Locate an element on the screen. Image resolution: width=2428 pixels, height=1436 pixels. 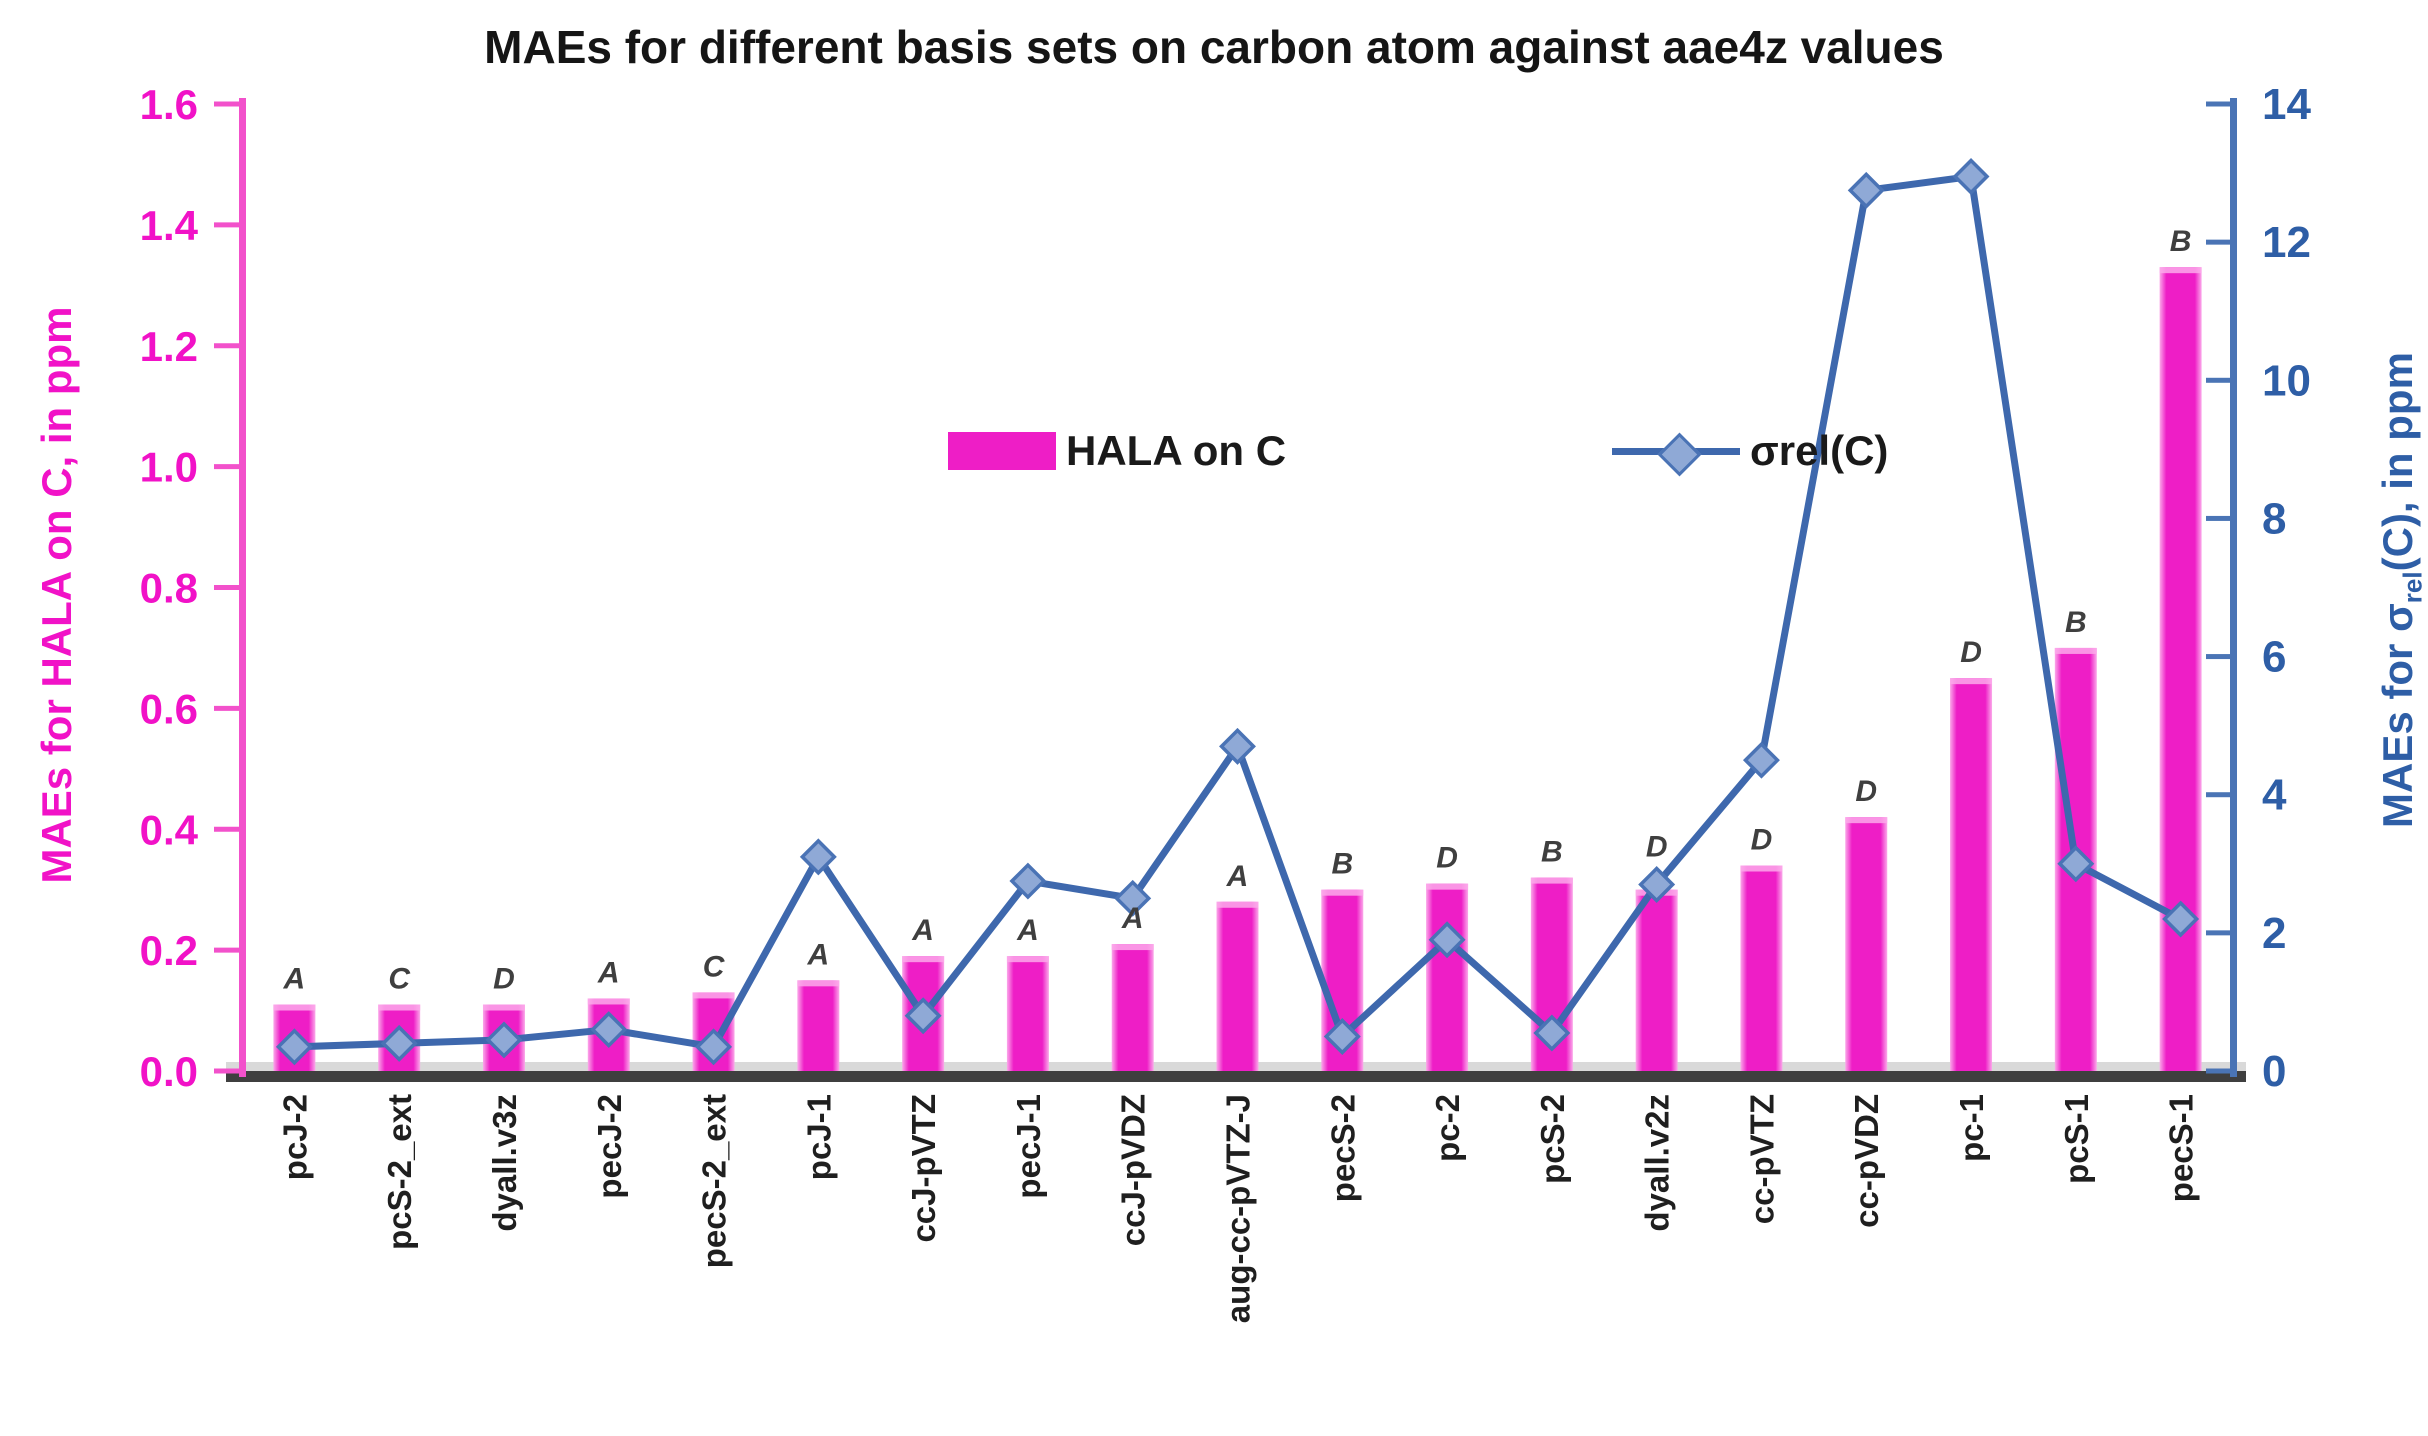
left-axis-tick-1.4 is located at coordinates (227, 225).